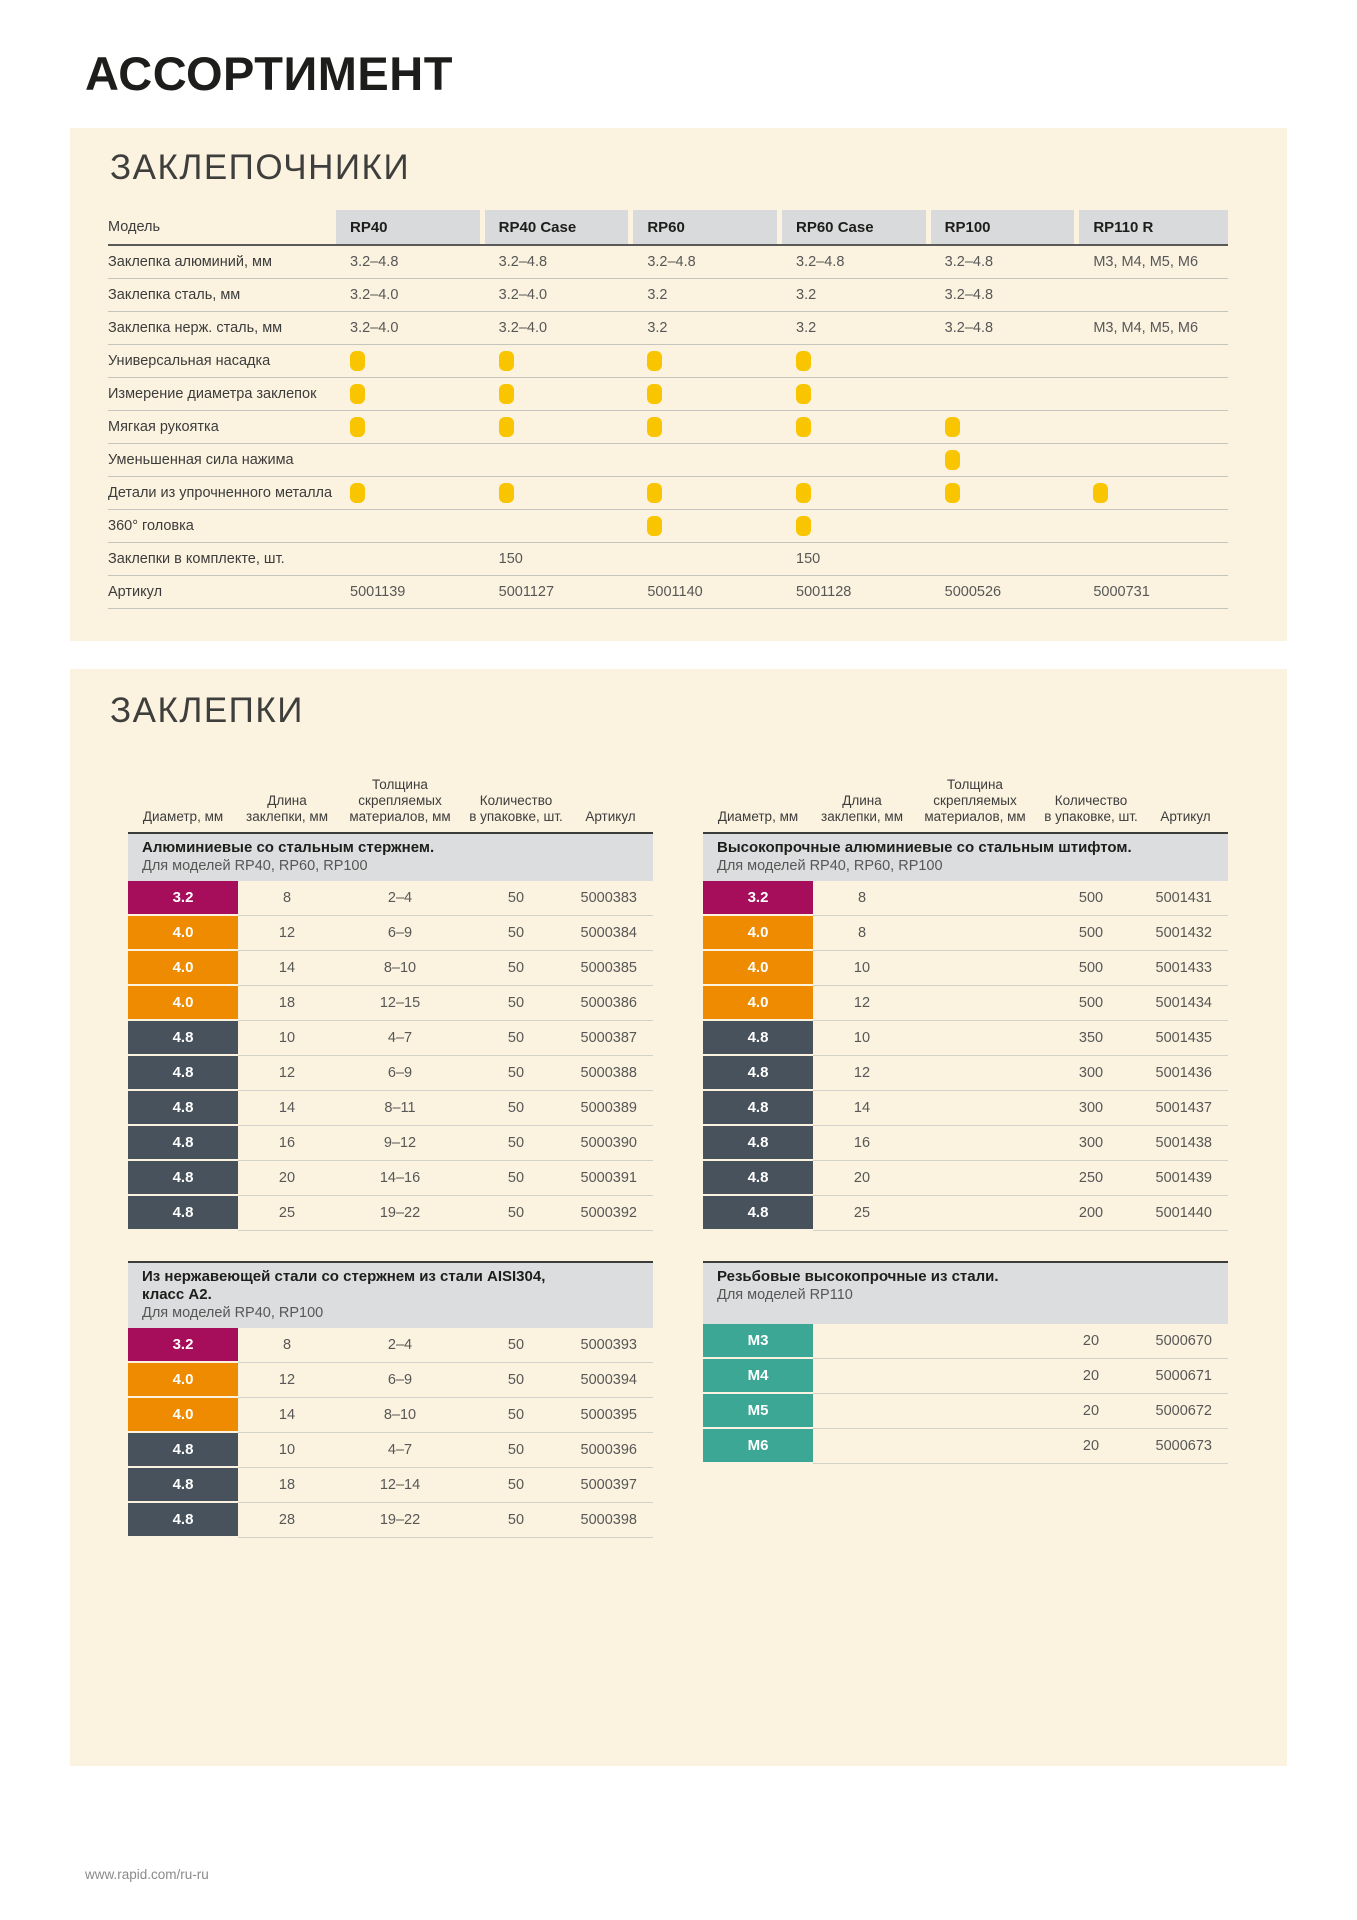 The image size is (1357, 1920). What do you see at coordinates (287, 1345) in the screenshot?
I see `length-cell: 8` at bounding box center [287, 1345].